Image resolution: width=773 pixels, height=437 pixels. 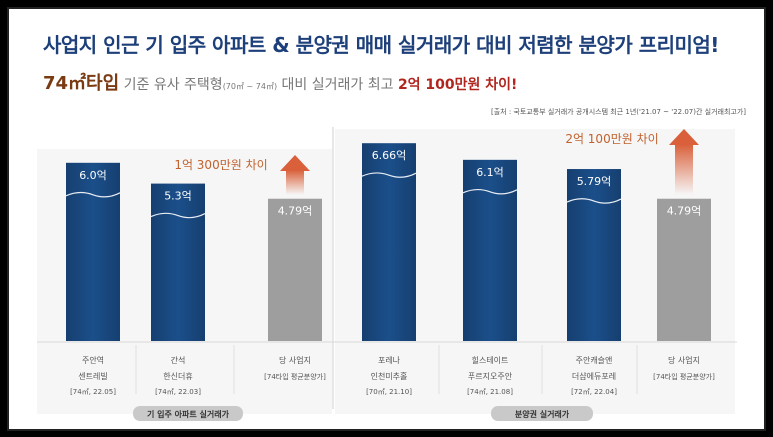 What do you see at coordinates (337, 85) in the screenshot?
I see `subtitle-tail: 대비 실거래가 최고` at bounding box center [337, 85].